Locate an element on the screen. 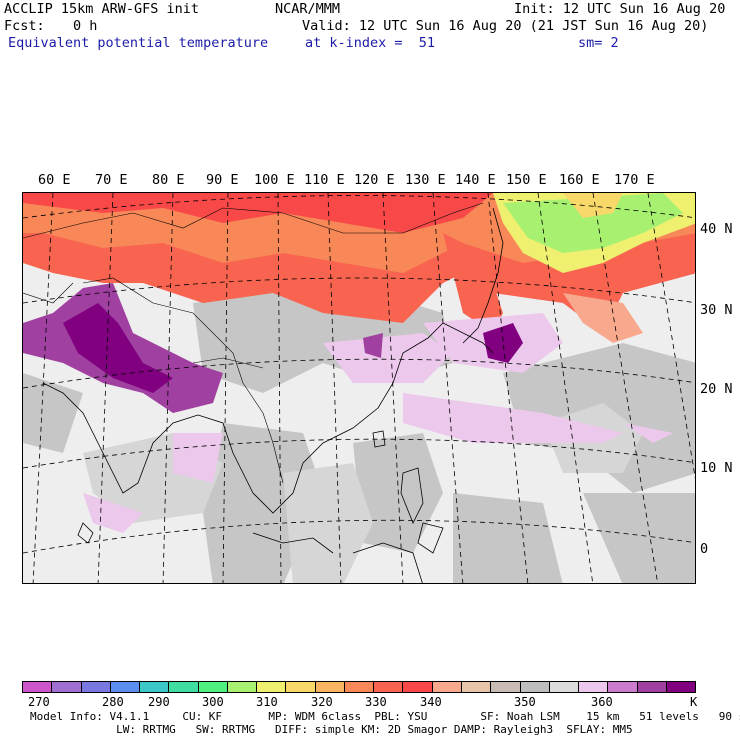 The image size is (740, 740). init-time: Init: 12 UTC Sun 16 Aug 20 is located at coordinates (620, 9).